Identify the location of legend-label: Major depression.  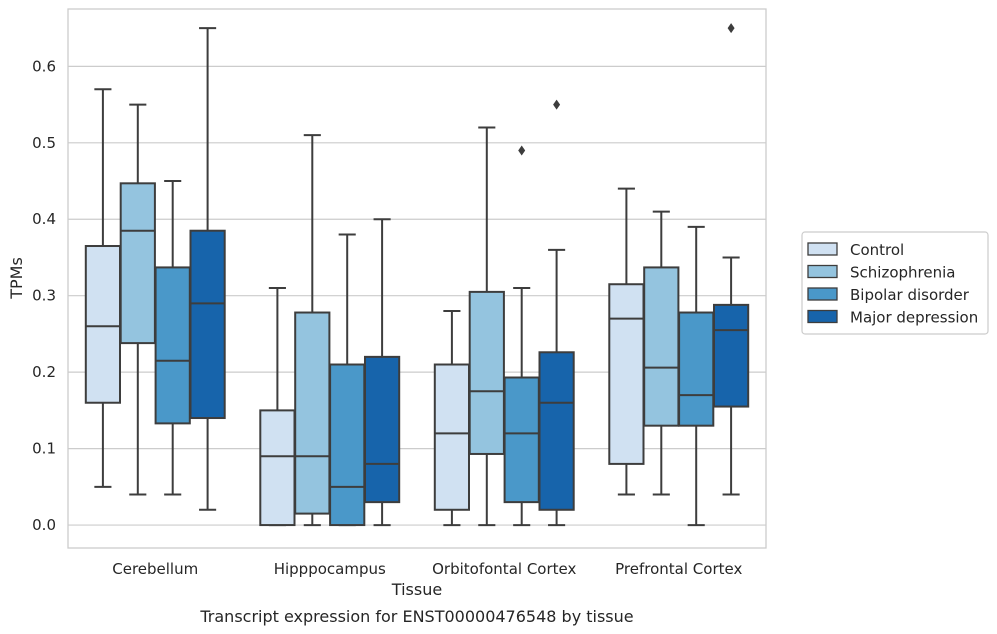
(914, 318).